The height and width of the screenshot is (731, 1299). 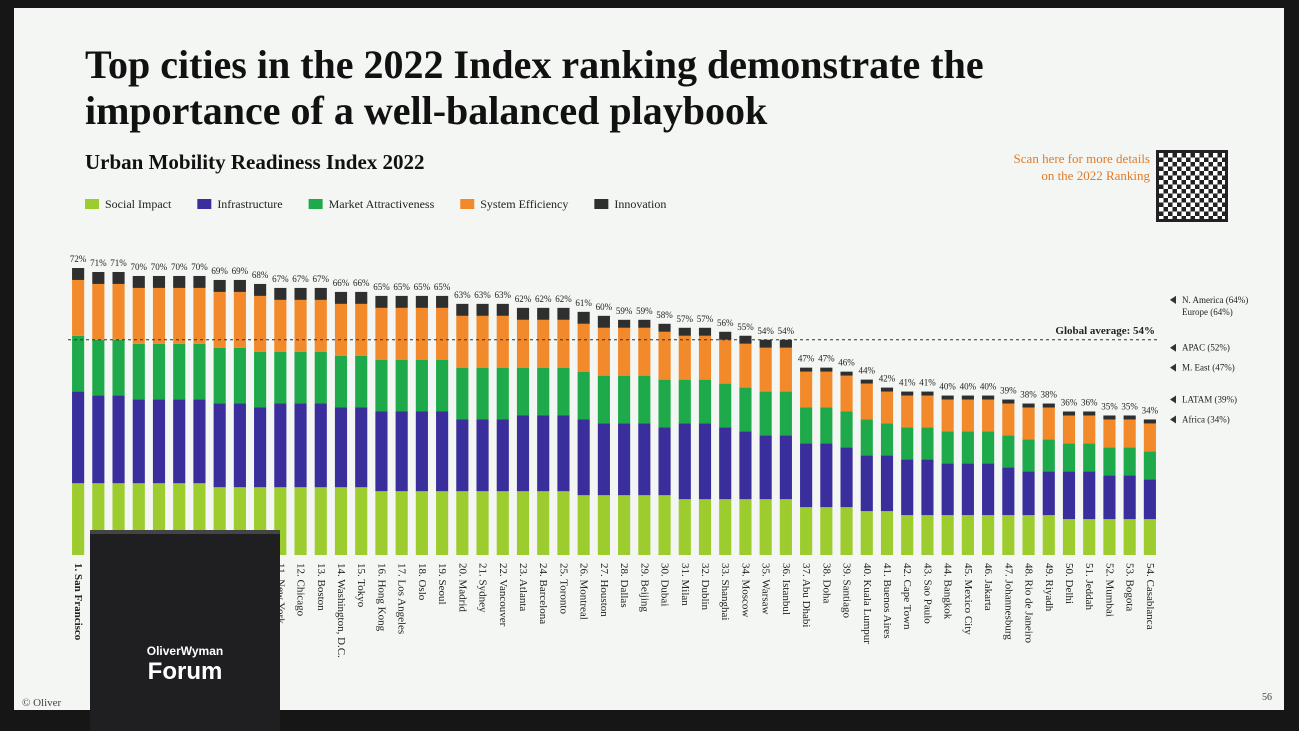 I want to click on category-label: 50. Delhi, so click(x=1069, y=583).